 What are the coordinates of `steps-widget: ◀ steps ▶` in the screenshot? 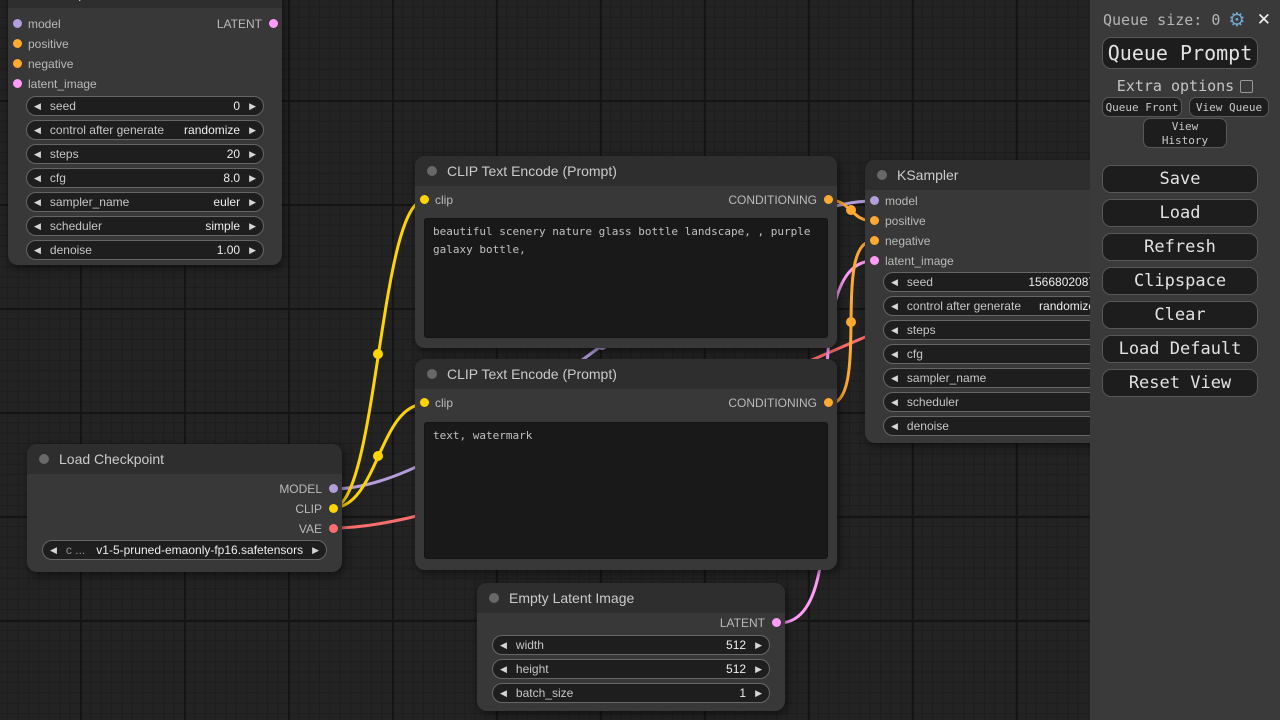 It's located at (1001, 330).